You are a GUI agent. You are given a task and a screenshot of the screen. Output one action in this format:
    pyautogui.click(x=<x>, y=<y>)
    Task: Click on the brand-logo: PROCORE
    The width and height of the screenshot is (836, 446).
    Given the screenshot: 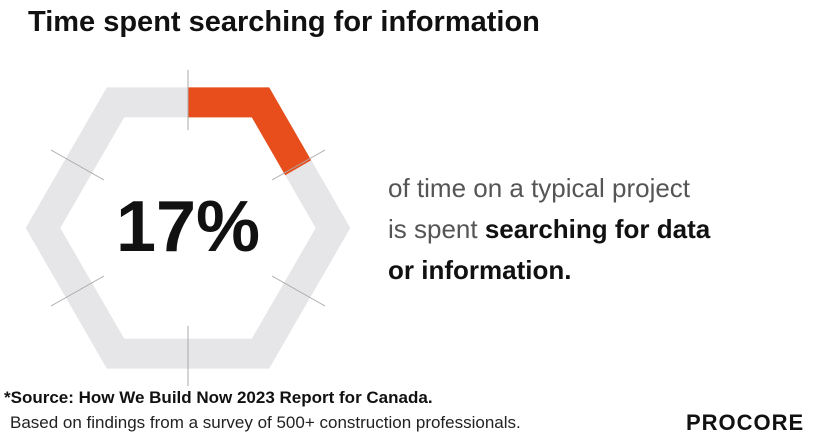 What is the action you would take?
    pyautogui.click(x=745, y=422)
    